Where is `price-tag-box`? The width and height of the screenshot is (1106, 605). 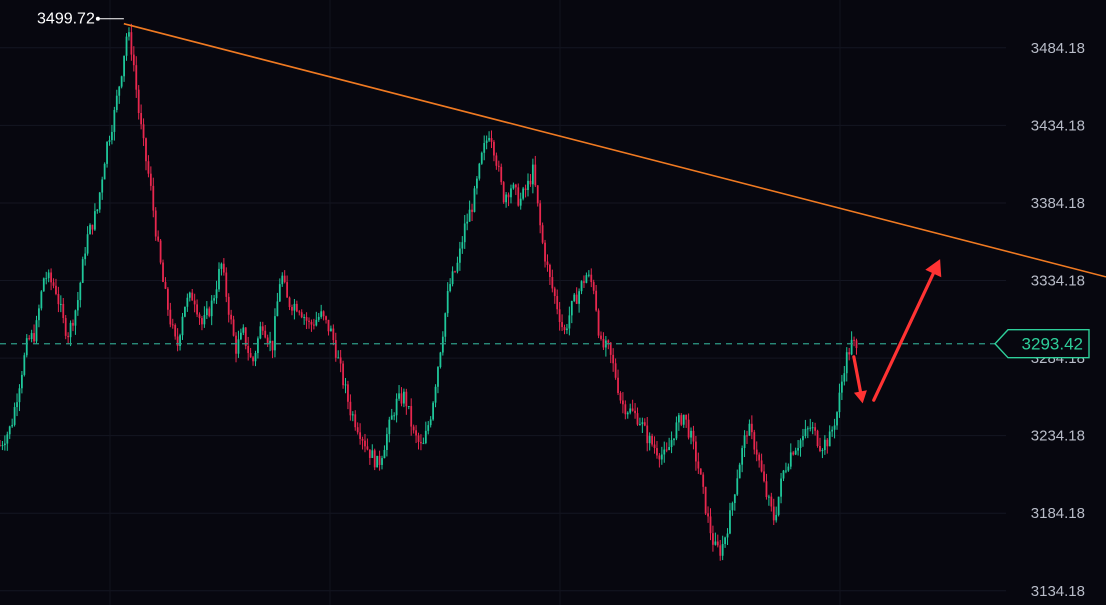 price-tag-box is located at coordinates (1042, 344).